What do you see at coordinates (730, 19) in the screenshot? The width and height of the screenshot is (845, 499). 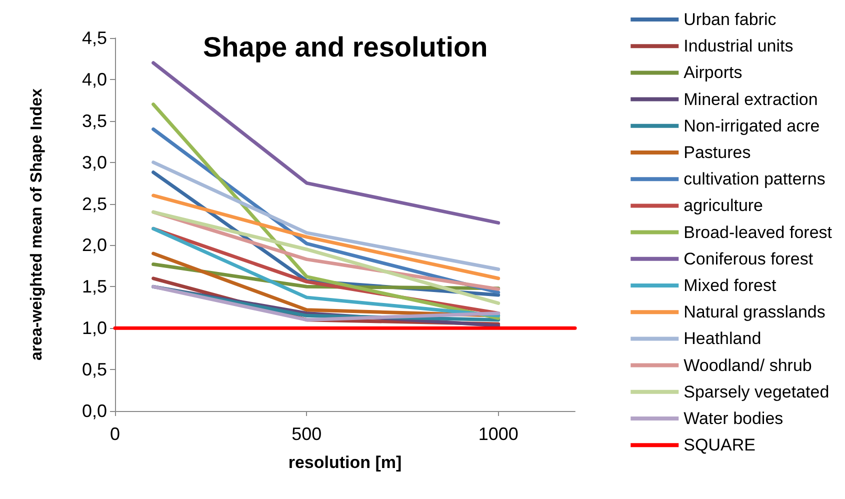 I see `legend-label: Urban fabric` at bounding box center [730, 19].